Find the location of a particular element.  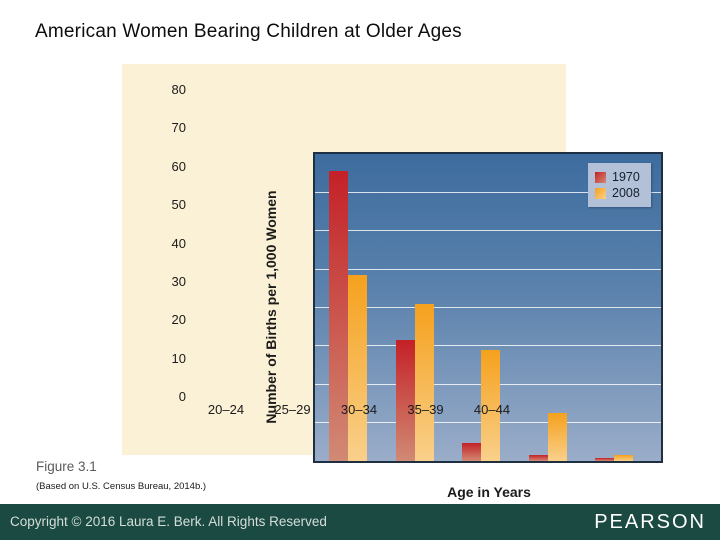

x-tick-label: 35–39 is located at coordinates (425, 409).